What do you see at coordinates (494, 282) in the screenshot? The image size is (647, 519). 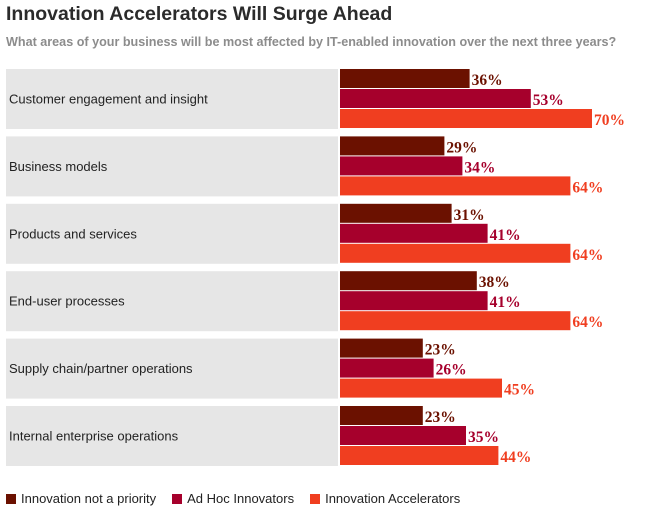 I see `value-label-innovation-not-a-priority-end-user-processes: 38%` at bounding box center [494, 282].